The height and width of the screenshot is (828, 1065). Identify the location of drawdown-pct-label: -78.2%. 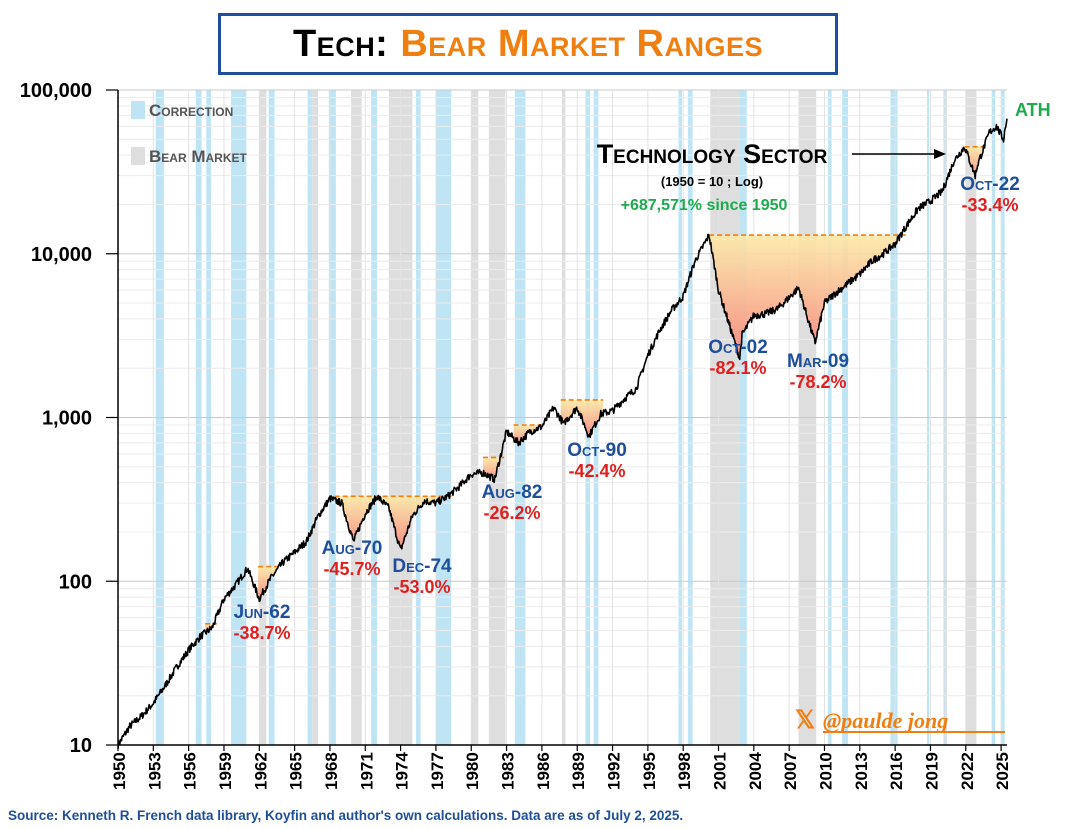
(817, 382).